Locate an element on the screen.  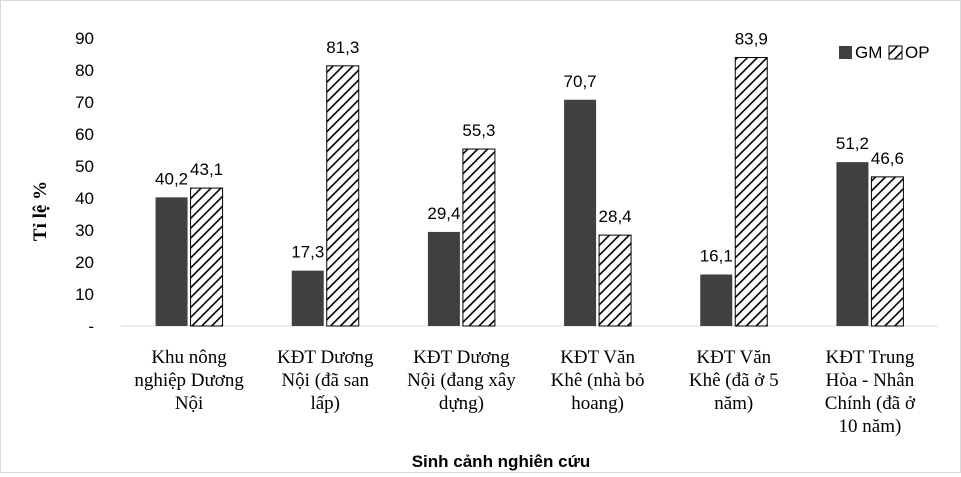
y-axis-title: Tỉ lệ % is located at coordinates (40, 211).